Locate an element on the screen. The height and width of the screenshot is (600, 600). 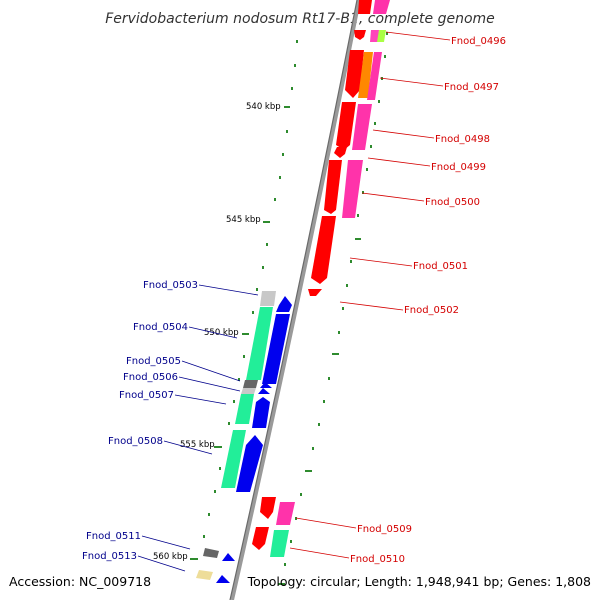
gene-label-fnod-0496: Fnod_0496 is located at coordinates (478, 41).